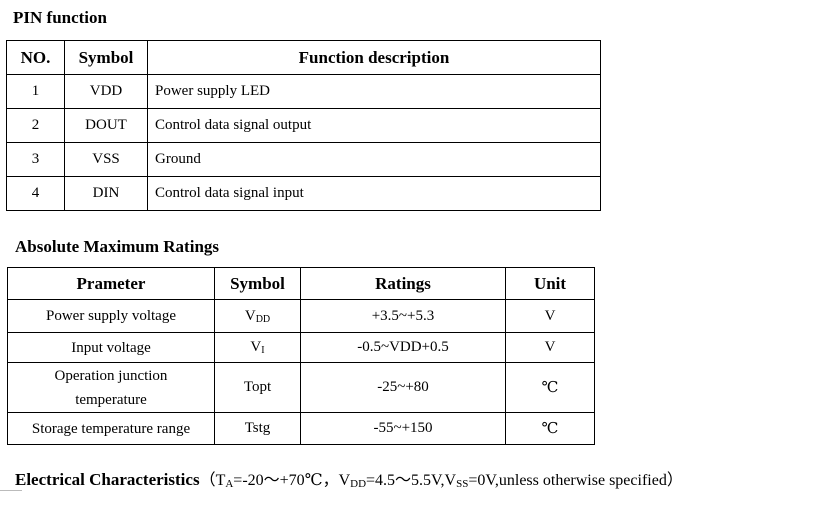 The width and height of the screenshot is (814, 513). Describe the element at coordinates (111, 428) in the screenshot. I see `rating-parameter: Storage temperature range` at that location.